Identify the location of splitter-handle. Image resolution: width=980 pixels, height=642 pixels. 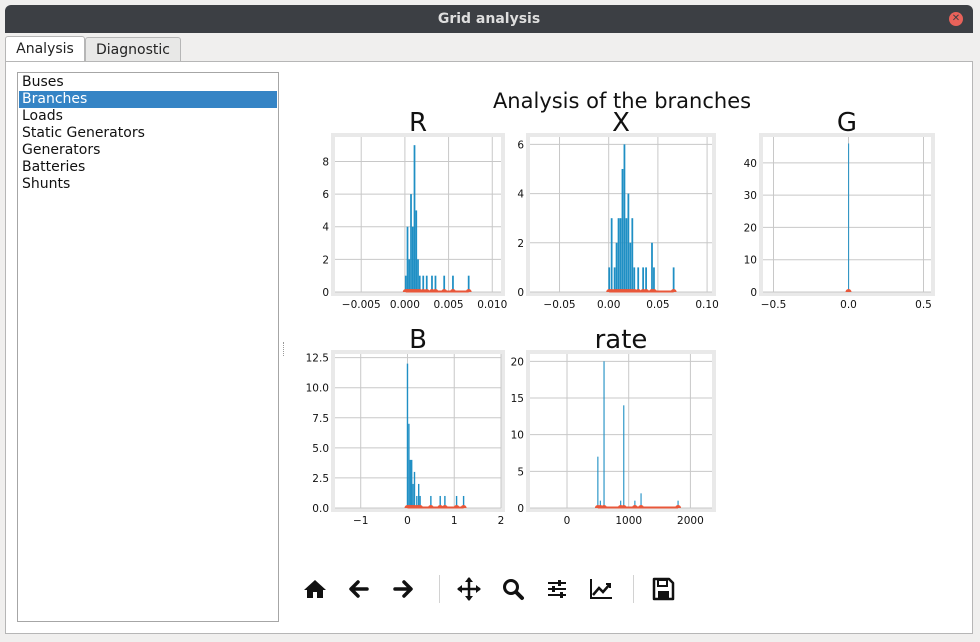
(284, 349).